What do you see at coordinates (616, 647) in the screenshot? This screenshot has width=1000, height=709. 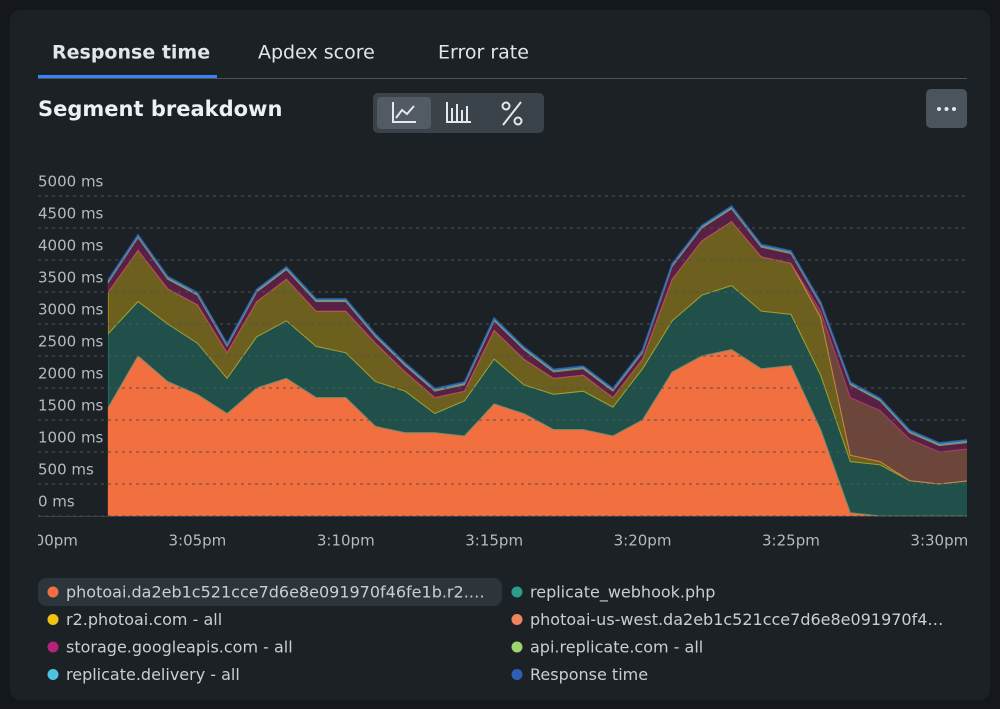 I see `legend-label: api.replicate.com - all` at bounding box center [616, 647].